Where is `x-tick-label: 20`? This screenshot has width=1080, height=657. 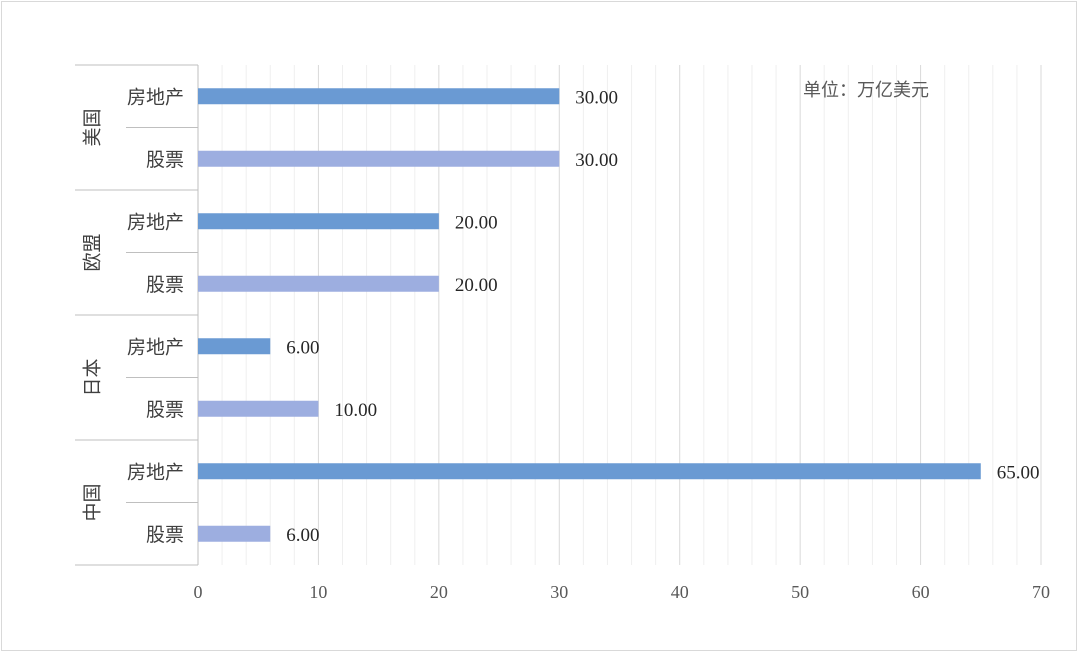
x-tick-label: 20 is located at coordinates (439, 592).